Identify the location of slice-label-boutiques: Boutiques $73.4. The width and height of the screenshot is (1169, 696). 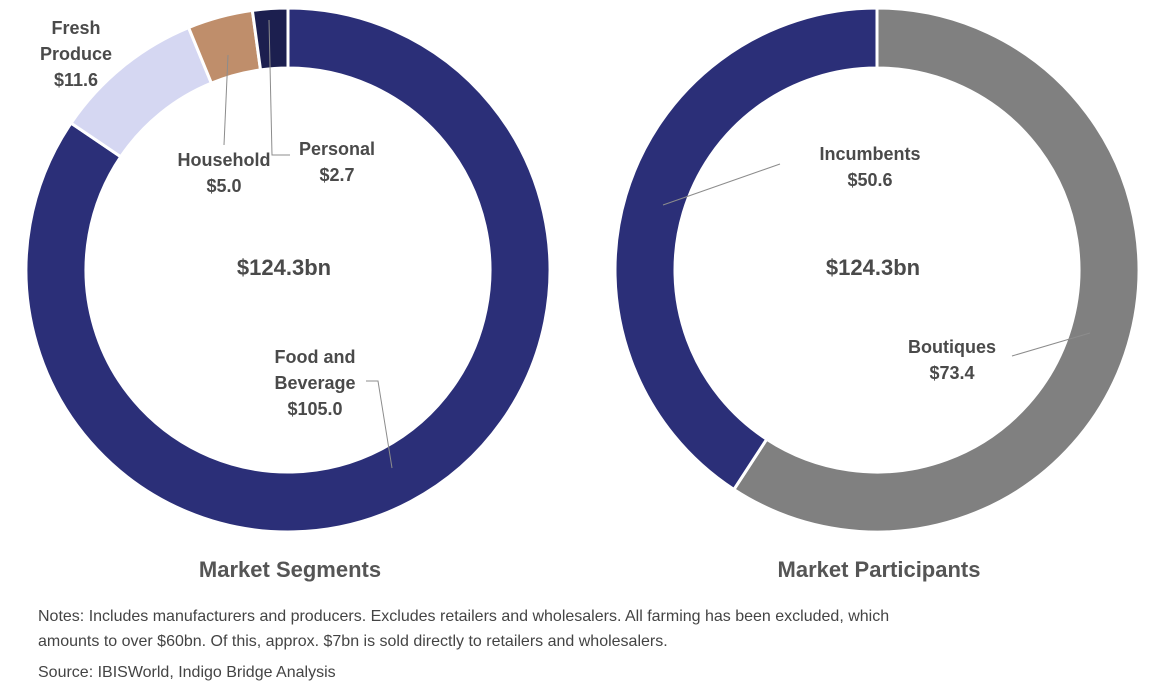
(952, 360).